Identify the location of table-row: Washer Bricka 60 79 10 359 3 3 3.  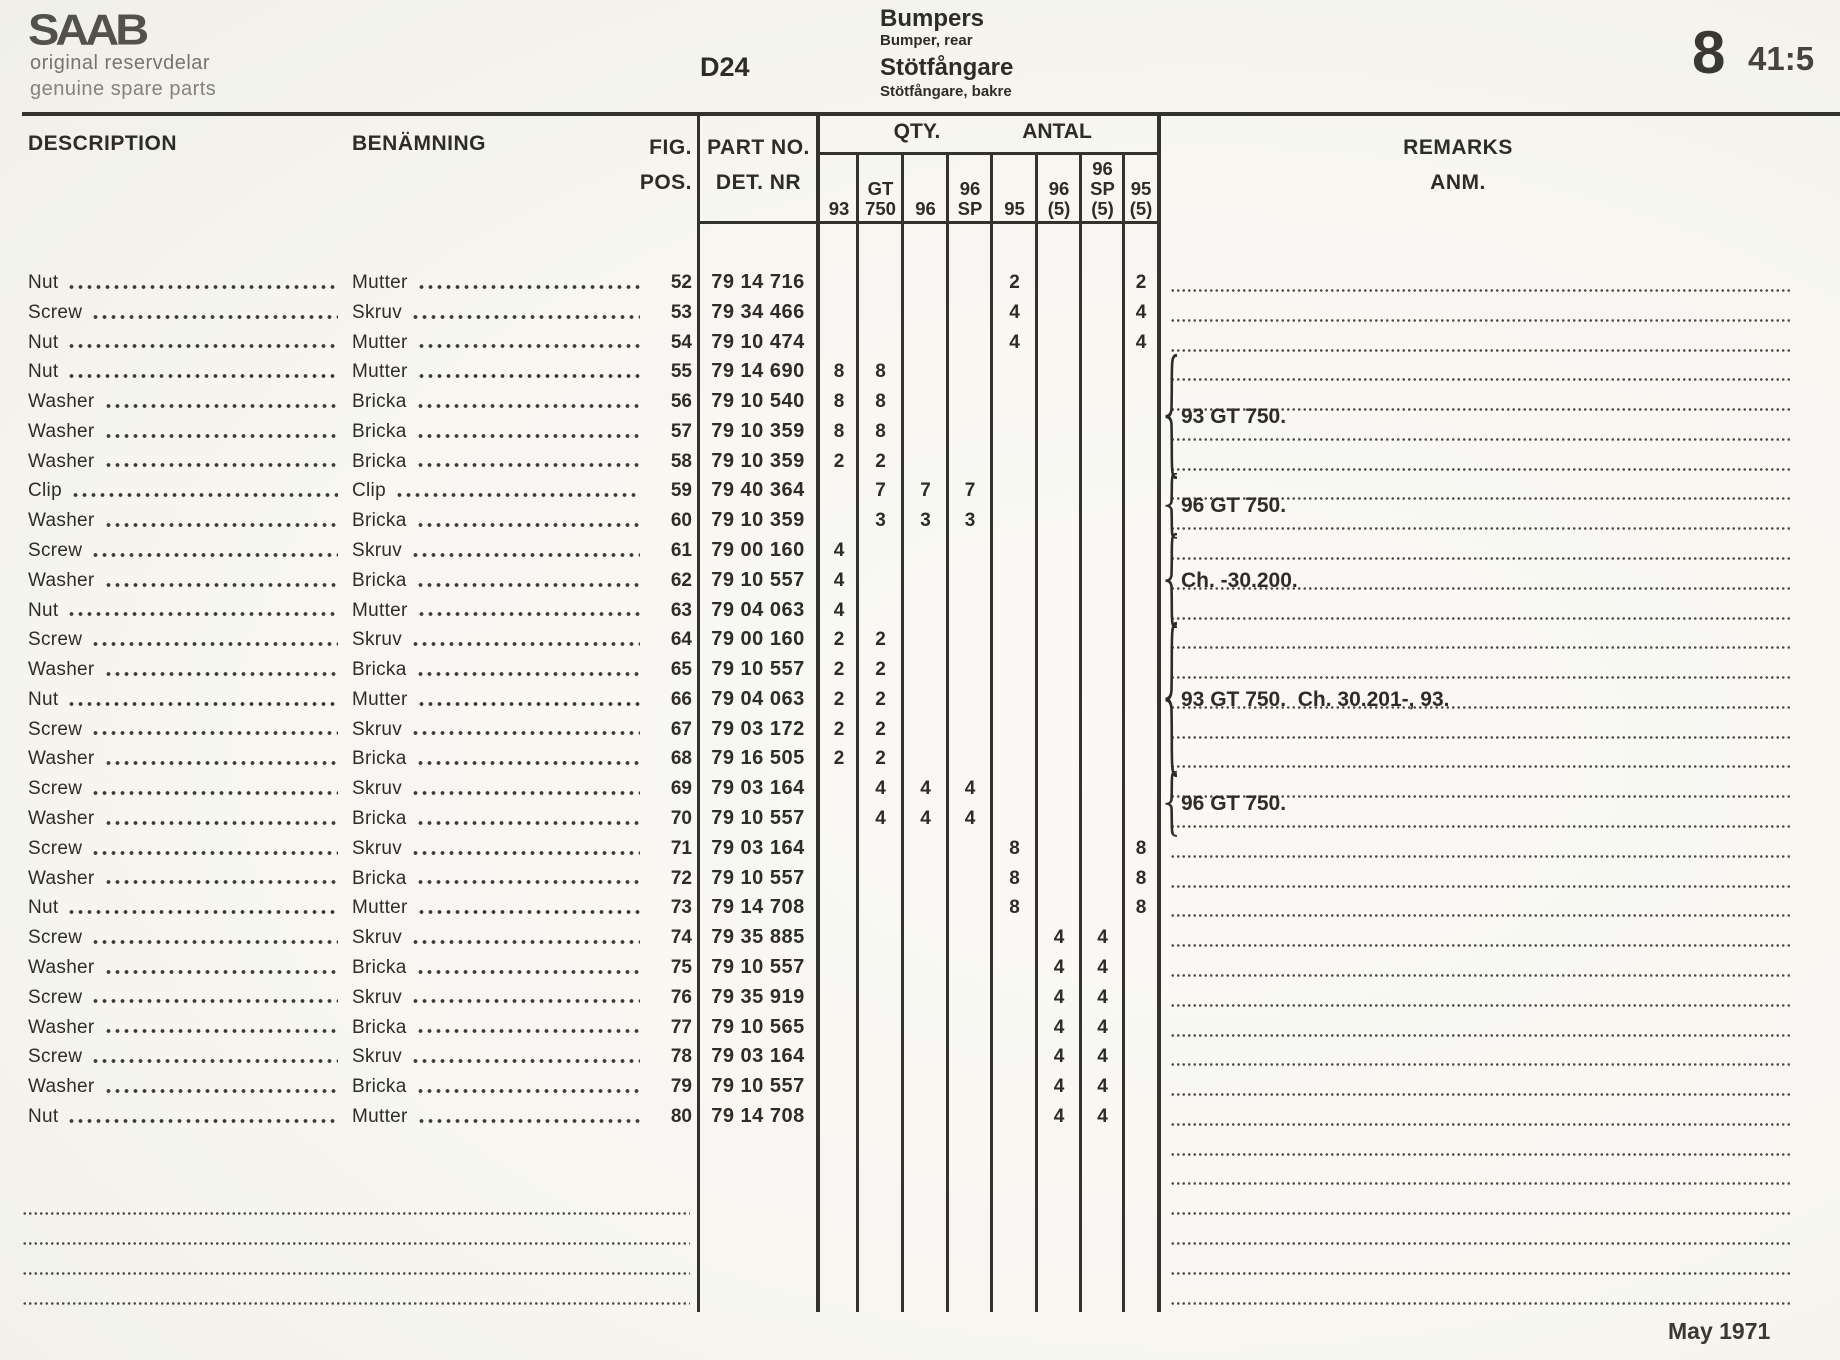
(920, 521).